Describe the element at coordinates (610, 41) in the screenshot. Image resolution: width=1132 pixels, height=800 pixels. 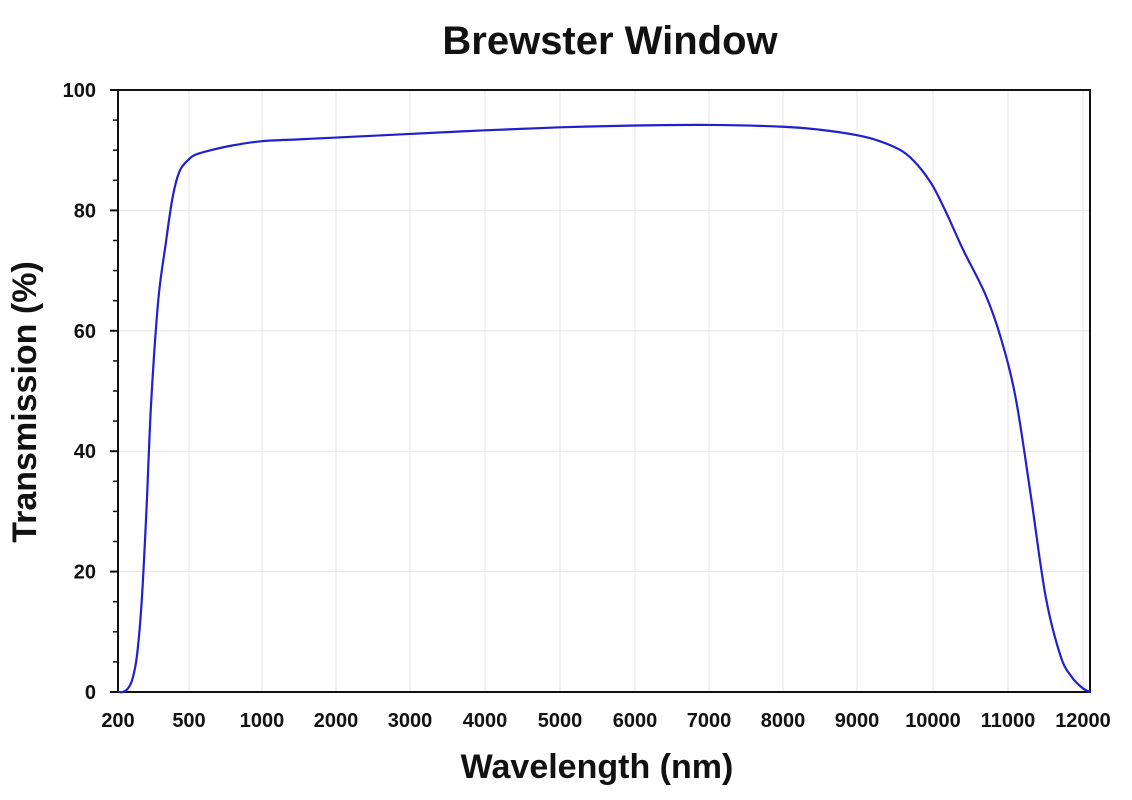
I see `chart-title: Brewster Window` at that location.